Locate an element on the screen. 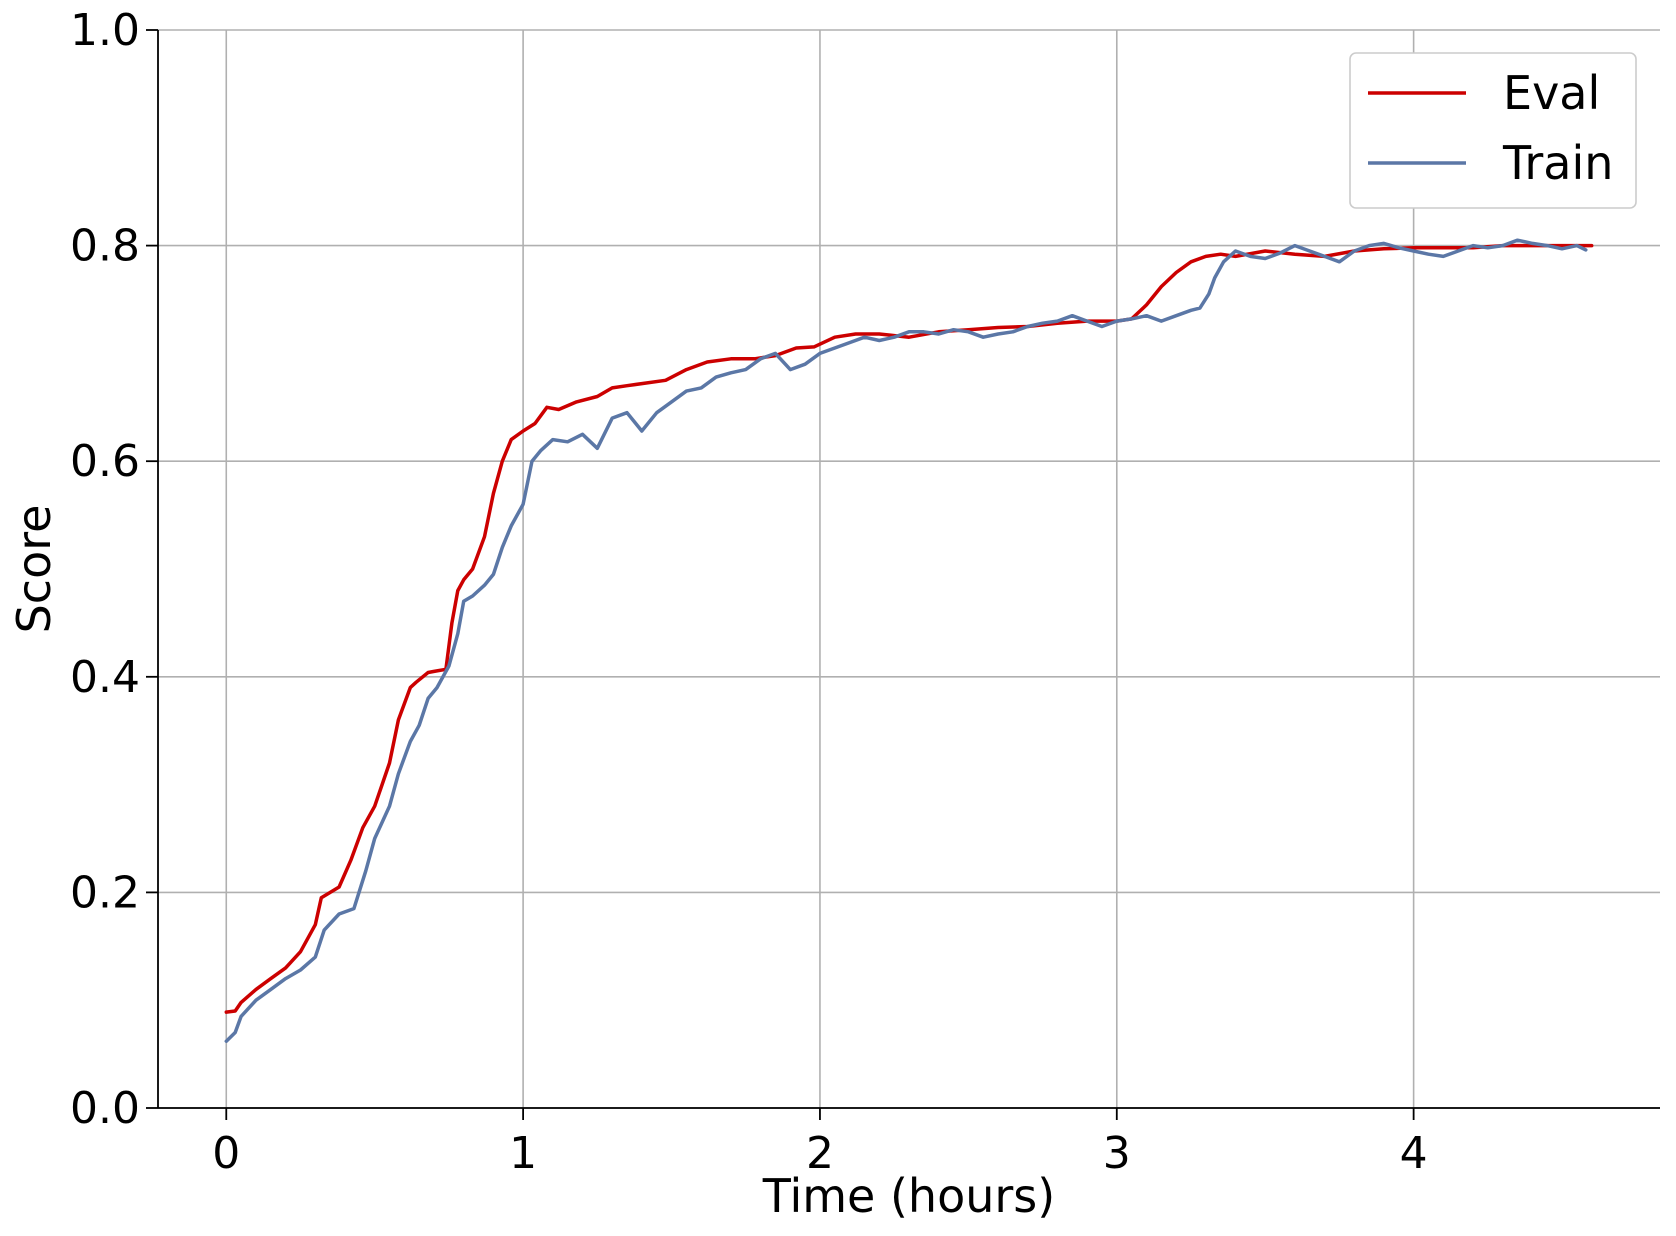 This screenshot has height=1236, width=1676. y-tick-label: 0.6 is located at coordinates (105, 461).